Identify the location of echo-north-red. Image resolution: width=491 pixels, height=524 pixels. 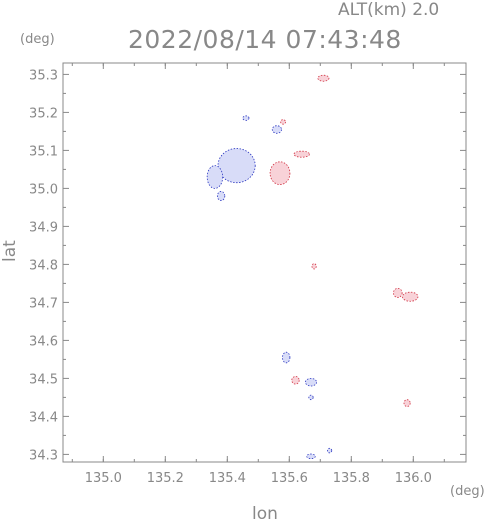
(283, 122).